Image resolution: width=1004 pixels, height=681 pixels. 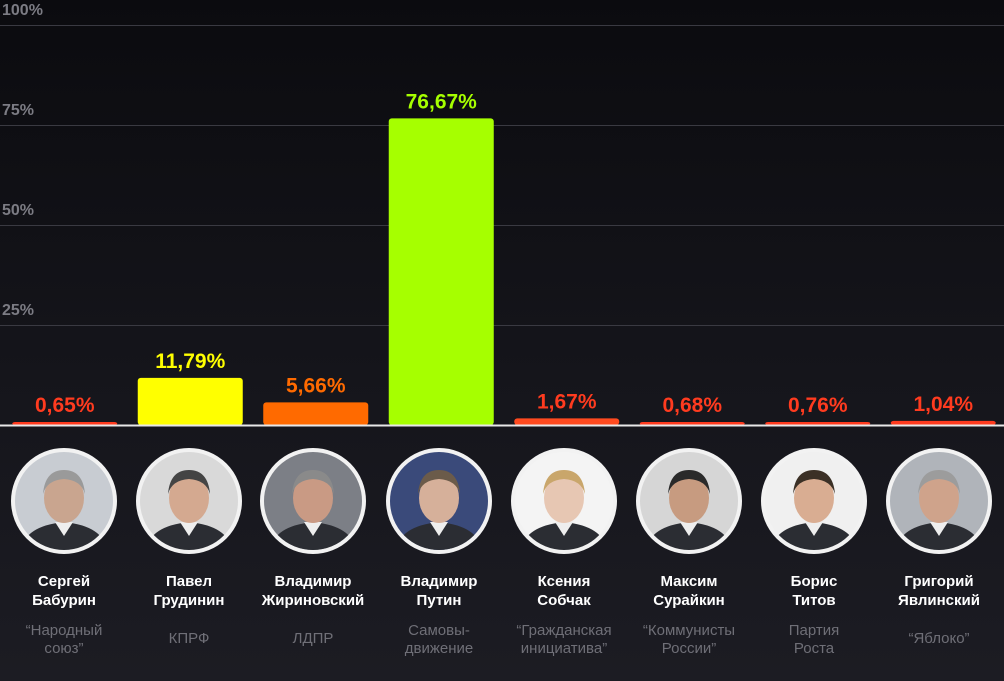 I want to click on candidate-card: Григорий Явлинский “Яблоко”, so click(x=939, y=548).